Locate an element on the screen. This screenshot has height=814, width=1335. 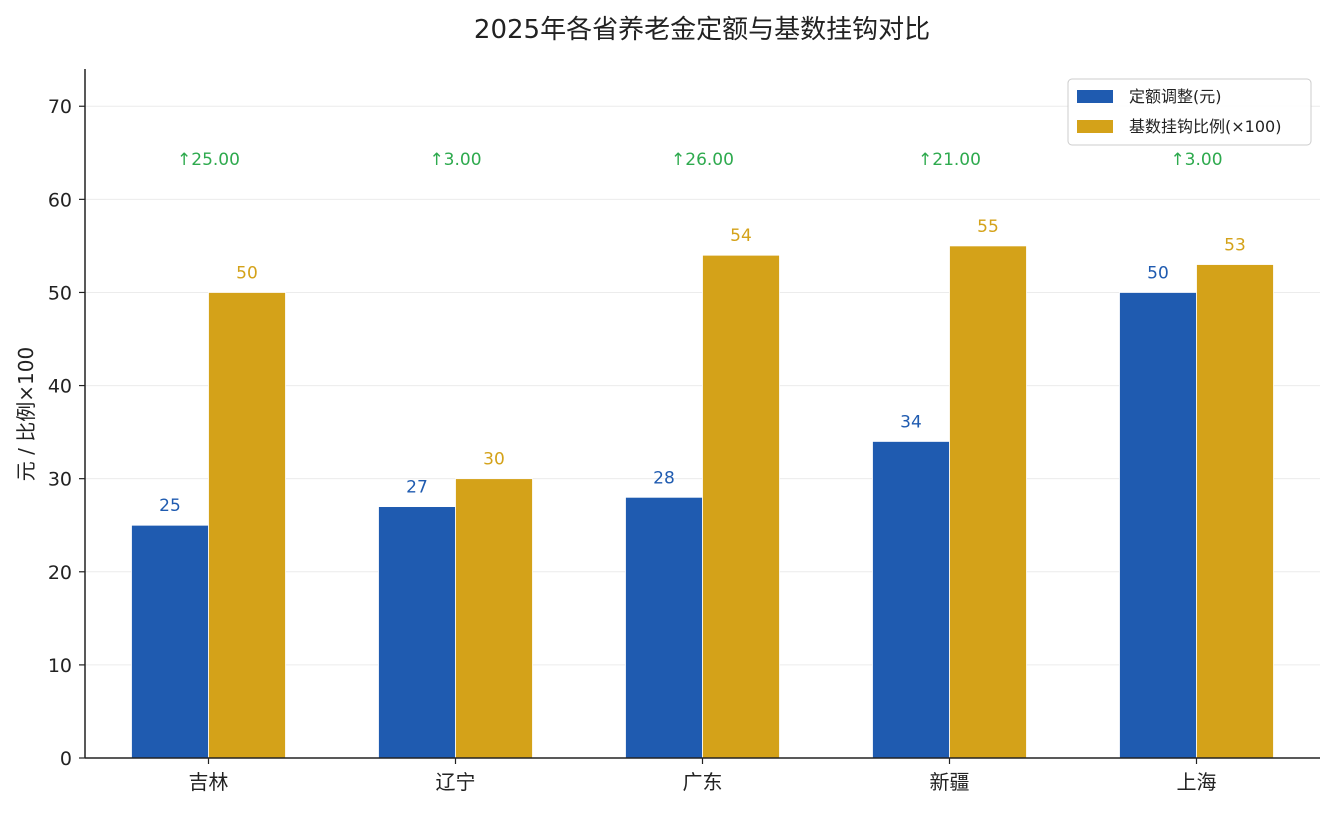
bar-value-label: 53 is located at coordinates (1235, 246).